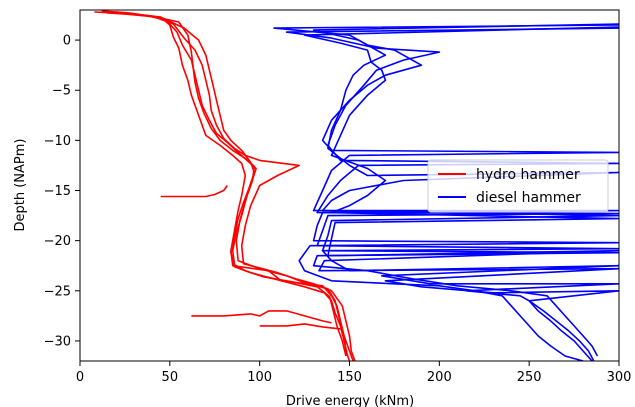 The width and height of the screenshot is (635, 407). I want to click on x-tick-label: 250, so click(529, 377).